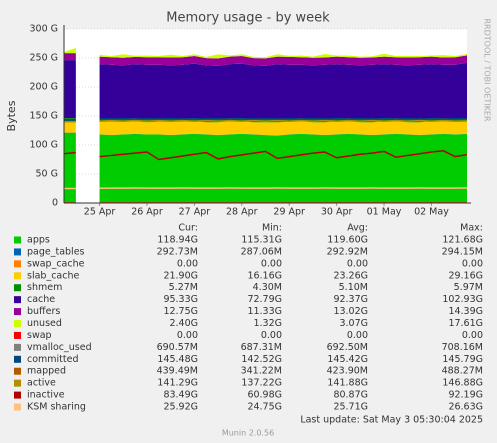 The image size is (497, 443). Describe the element at coordinates (462, 383) in the screenshot. I see `legend-max: 146.88G` at that location.